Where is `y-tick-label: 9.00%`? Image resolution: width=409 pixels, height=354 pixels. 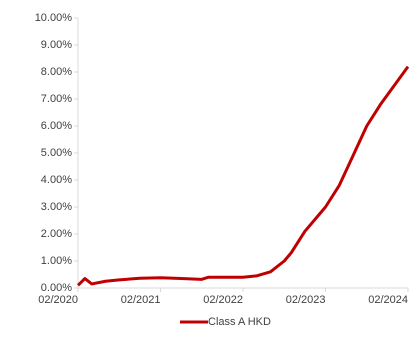
y-tick-label: 9.00% is located at coordinates (56, 45).